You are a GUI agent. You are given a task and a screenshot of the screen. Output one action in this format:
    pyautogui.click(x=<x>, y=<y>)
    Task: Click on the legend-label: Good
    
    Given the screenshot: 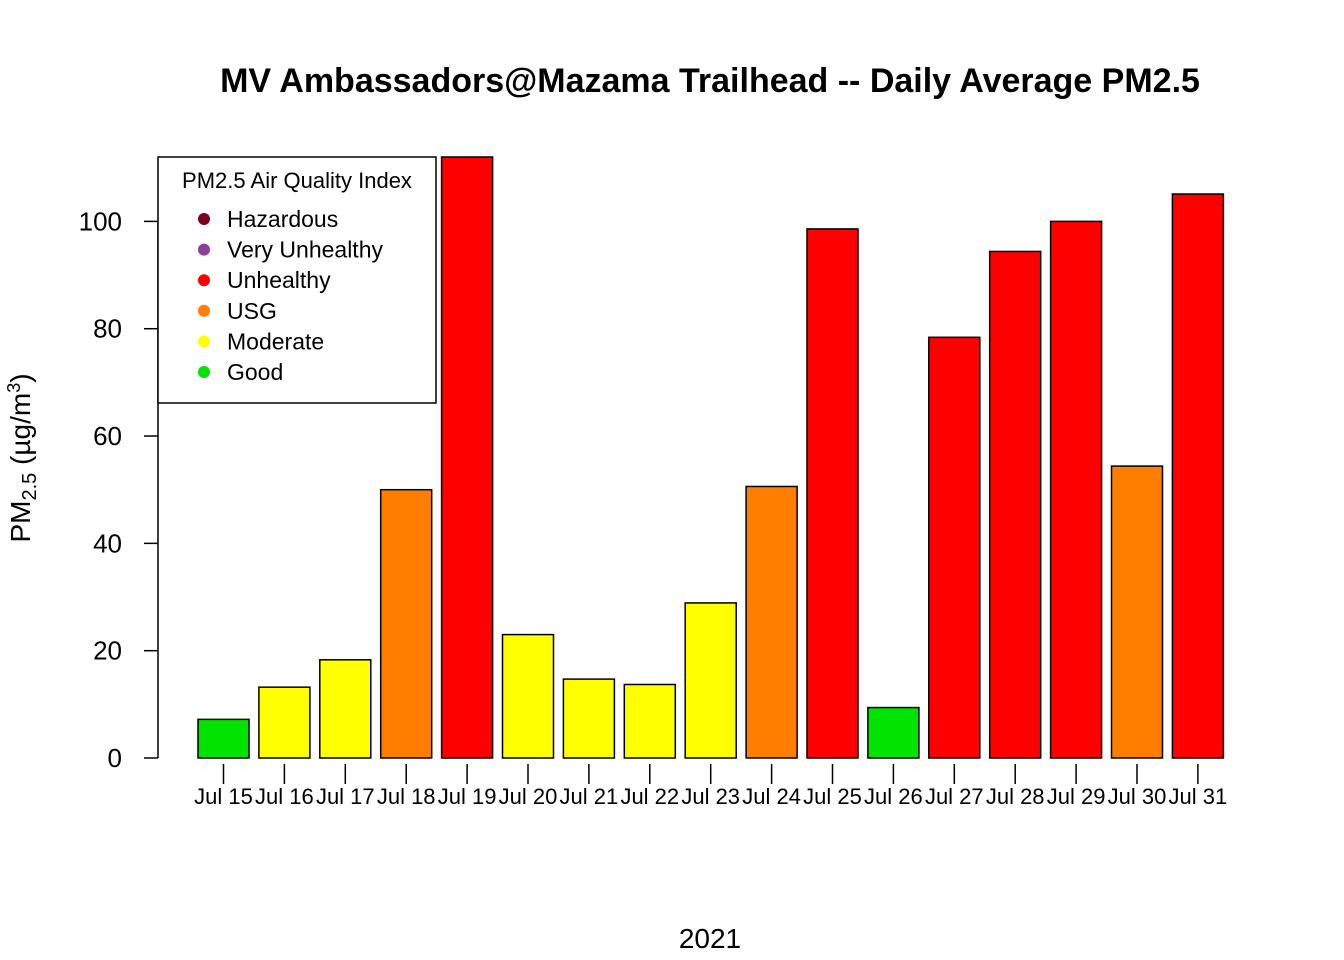 What is the action you would take?
    pyautogui.click(x=255, y=372)
    